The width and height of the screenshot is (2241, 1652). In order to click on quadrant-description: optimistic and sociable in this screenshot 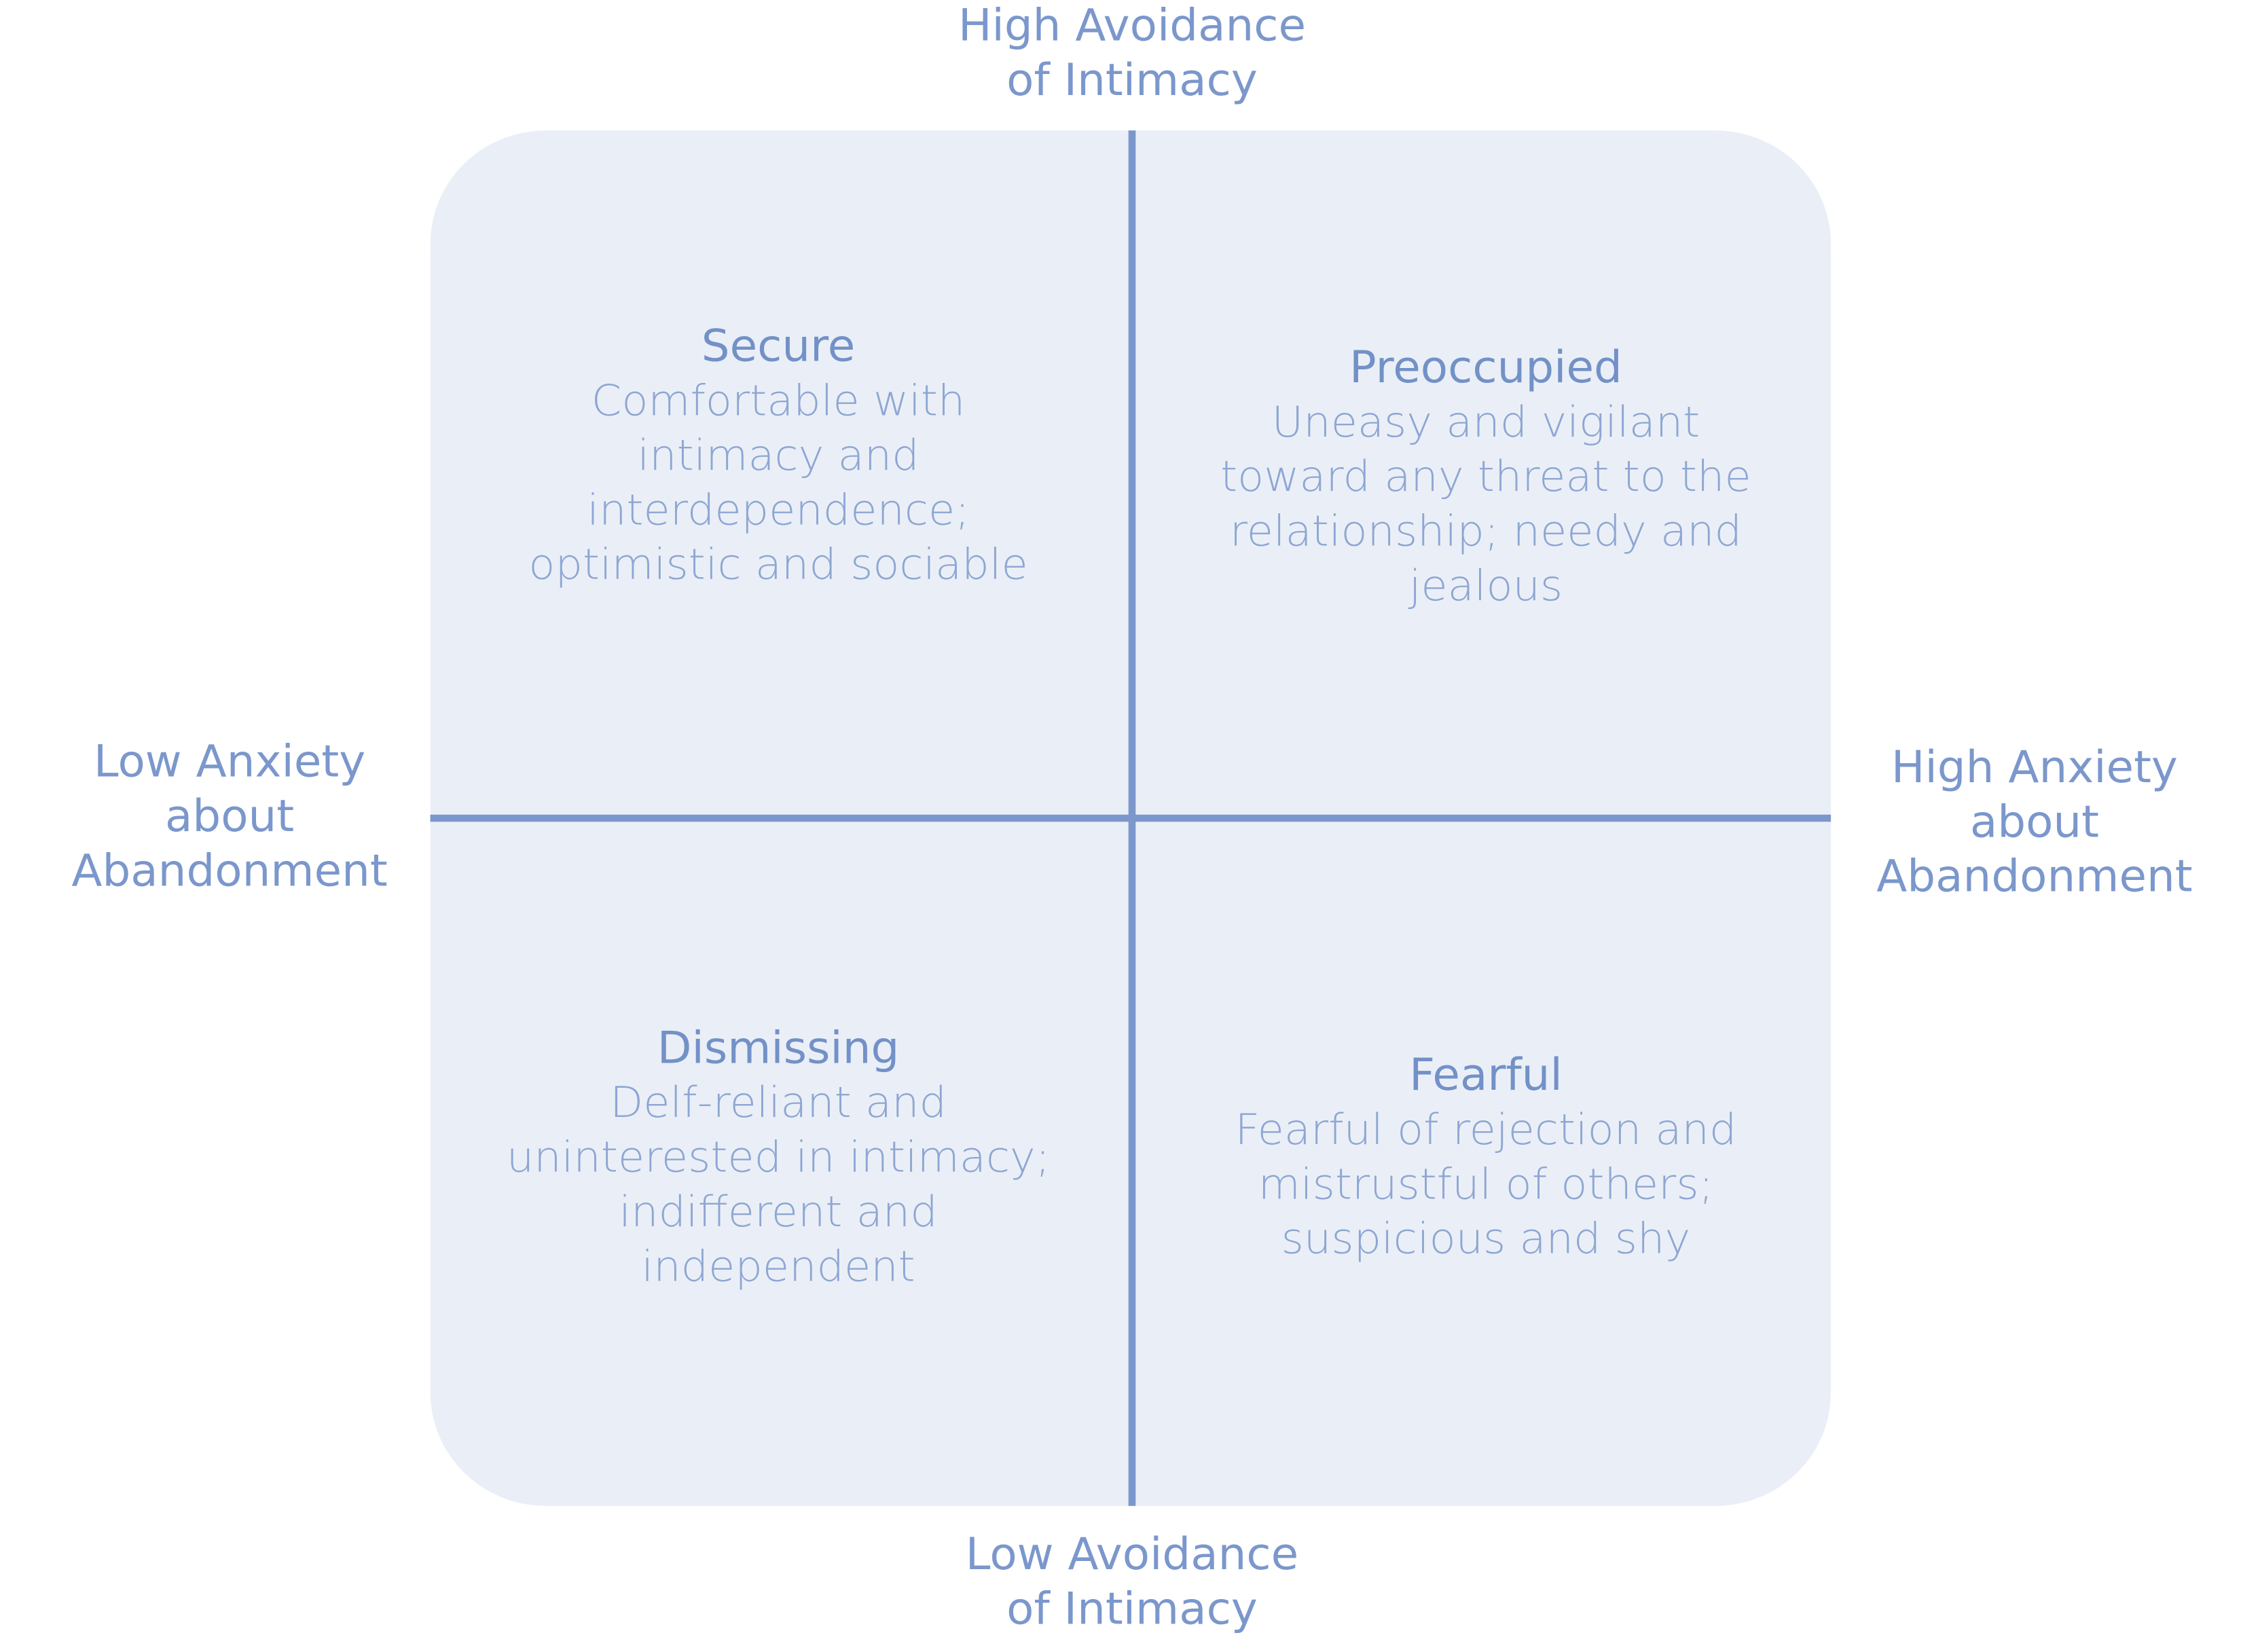, I will do `click(777, 564)`.